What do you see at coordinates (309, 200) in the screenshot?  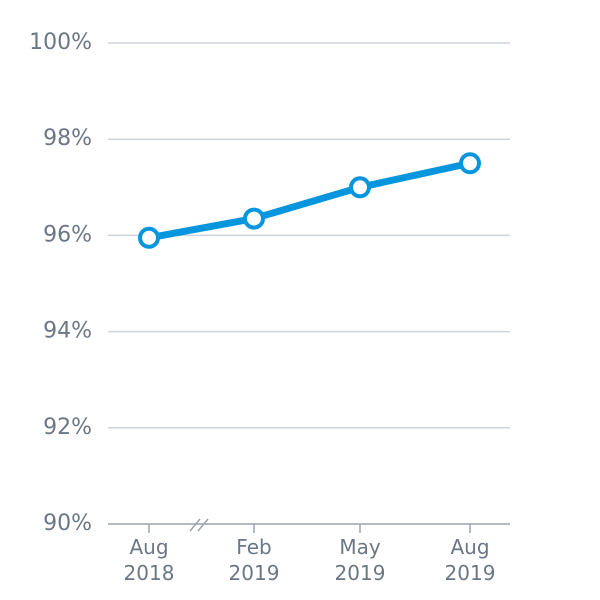 I see `line` at bounding box center [309, 200].